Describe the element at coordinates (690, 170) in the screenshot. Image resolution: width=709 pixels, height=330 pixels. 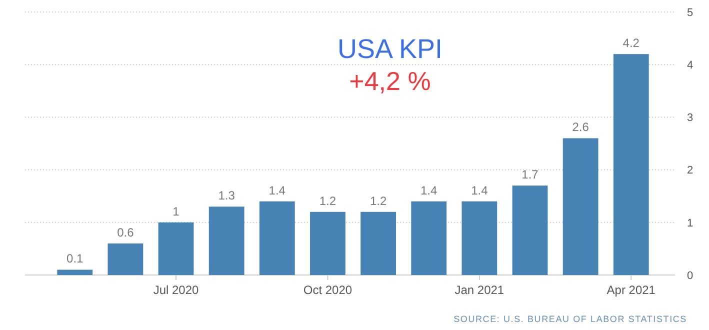
I see `y-tick-label: 2` at that location.